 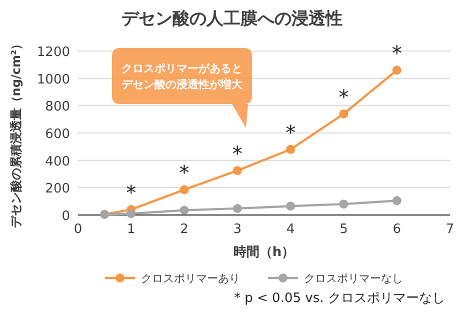 I want to click on x-tick-label: 6, so click(x=396, y=229).